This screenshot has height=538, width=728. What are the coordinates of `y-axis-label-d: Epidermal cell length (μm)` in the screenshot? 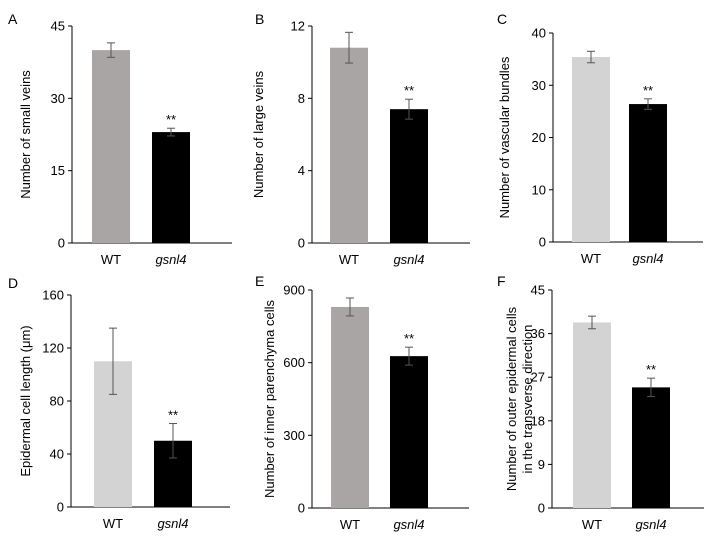 It's located at (25, 400).